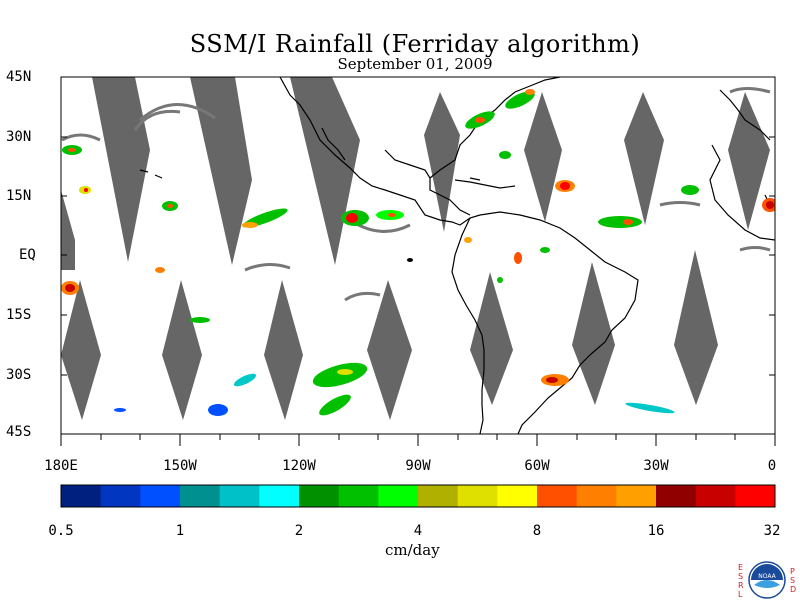 The width and height of the screenshot is (800, 600). I want to click on colorbar-tick-label: 16, so click(656, 531).